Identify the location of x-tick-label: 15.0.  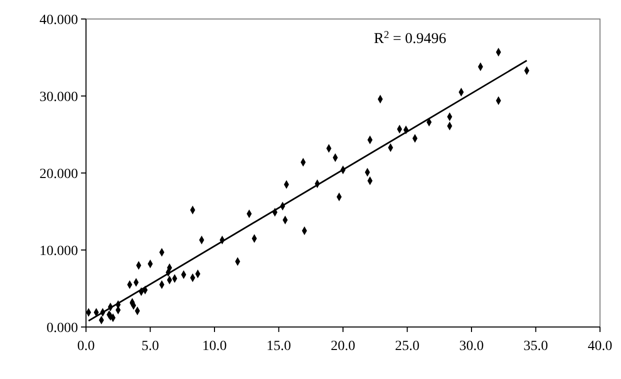
(278, 346).